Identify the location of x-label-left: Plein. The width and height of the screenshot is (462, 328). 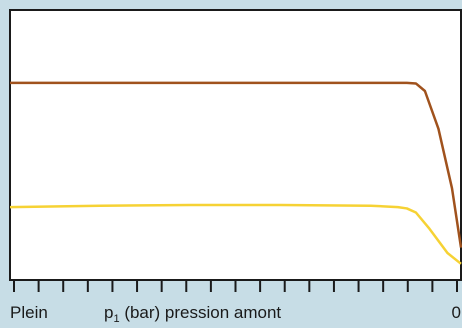
(29, 312).